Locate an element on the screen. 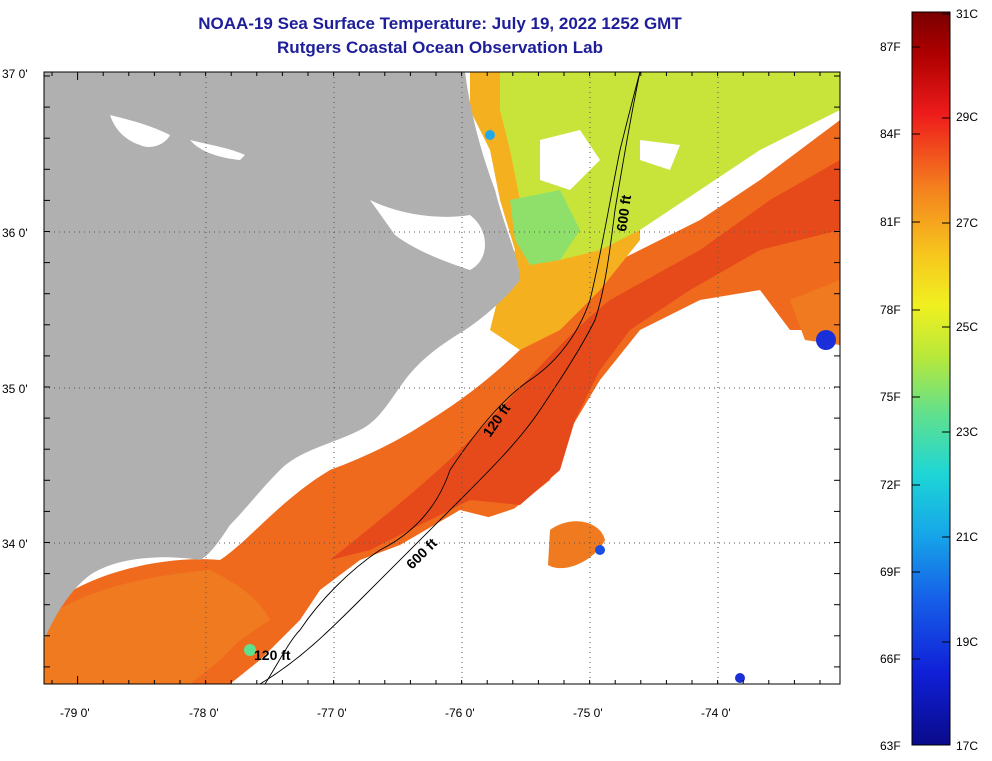 The height and width of the screenshot is (761, 992). colorbar-c-label: 29C is located at coordinates (967, 117).